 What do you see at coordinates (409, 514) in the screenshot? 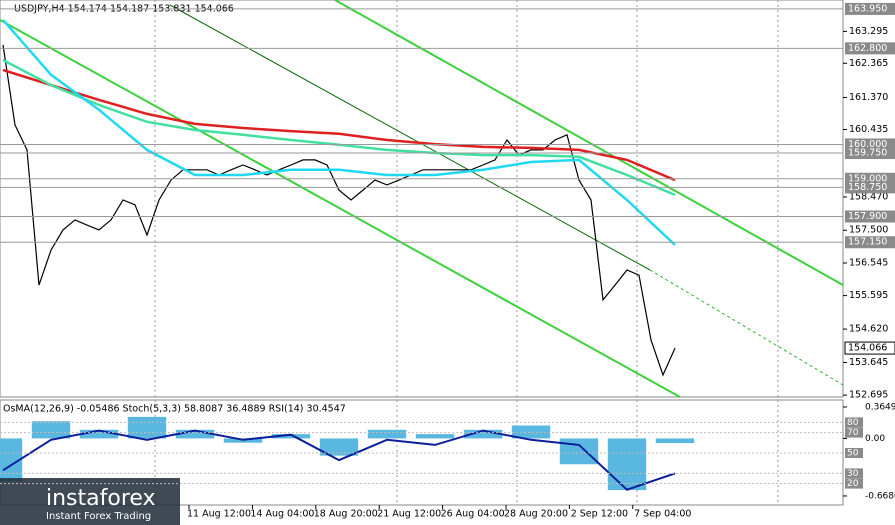
I see `x-tick-label: 21 Aug 12:00` at bounding box center [409, 514].